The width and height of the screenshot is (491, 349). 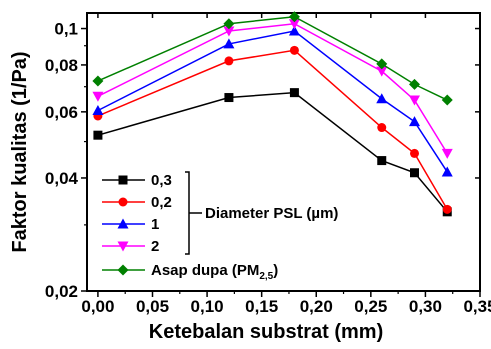 What do you see at coordinates (61, 291) in the screenshot?
I see `y-tick-label: 0,02` at bounding box center [61, 291].